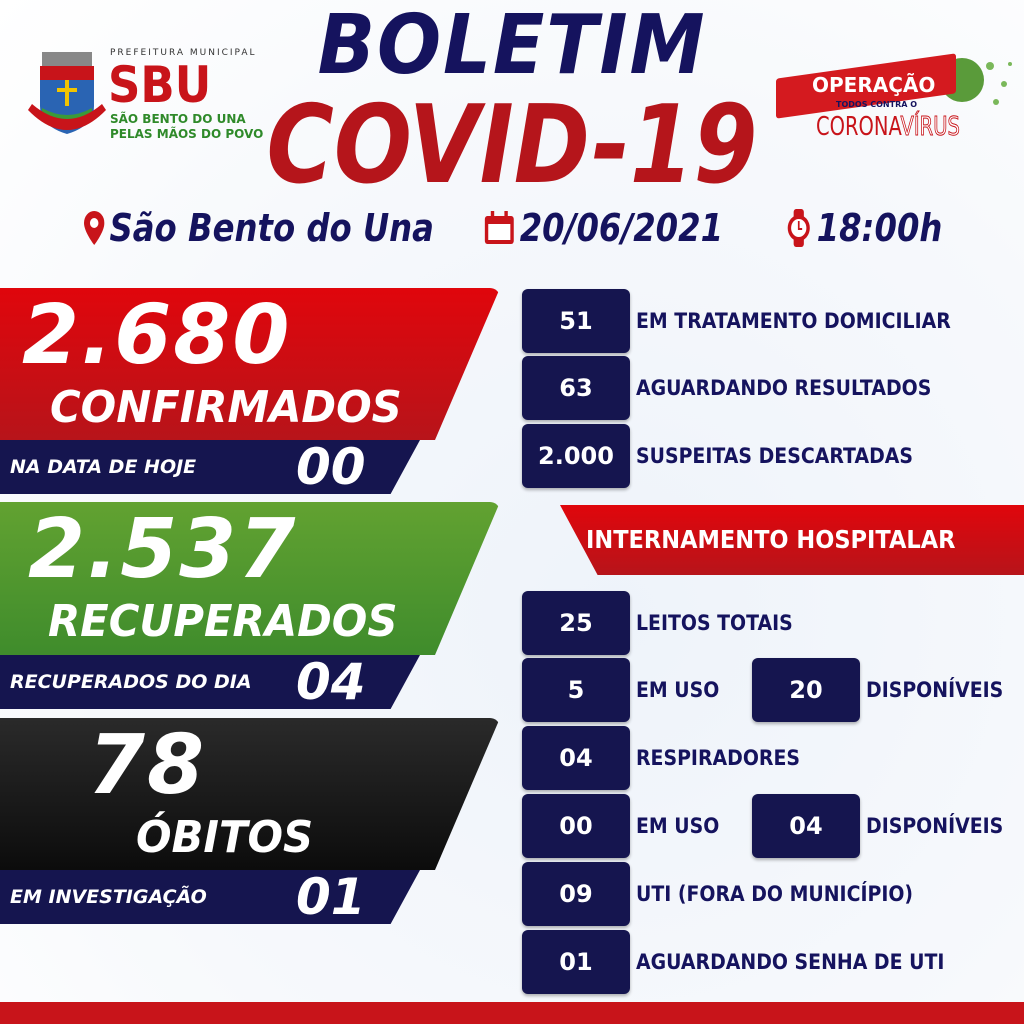  Describe the element at coordinates (210, 467) in the screenshot. I see `confirmed-today-bar: NA DATA DE HOJE 00` at that location.